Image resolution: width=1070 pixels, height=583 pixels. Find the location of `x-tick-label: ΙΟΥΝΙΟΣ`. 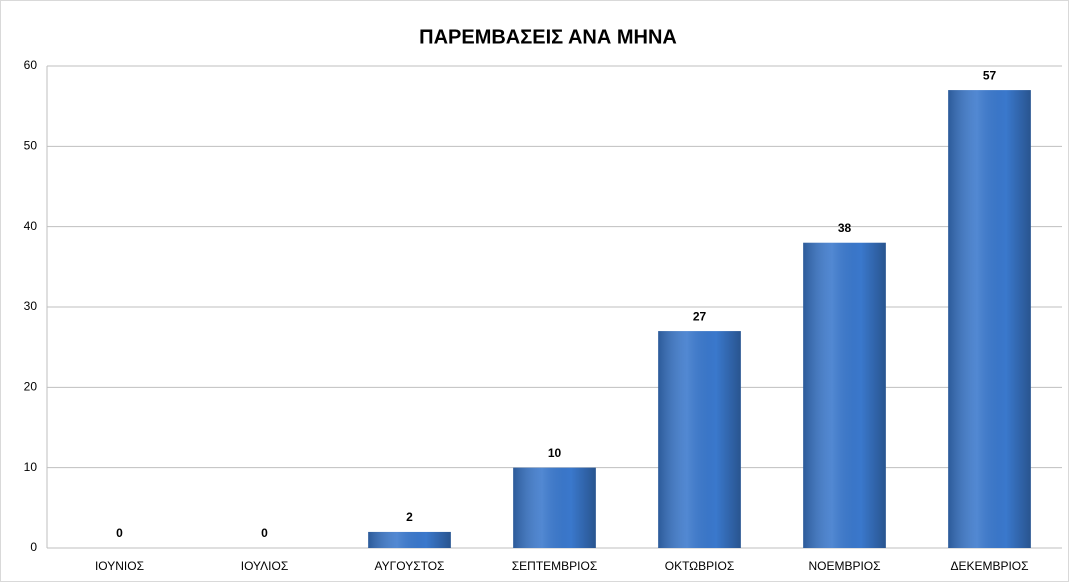

x-tick-label: ΙΟΥΝΙΟΣ is located at coordinates (119, 566).